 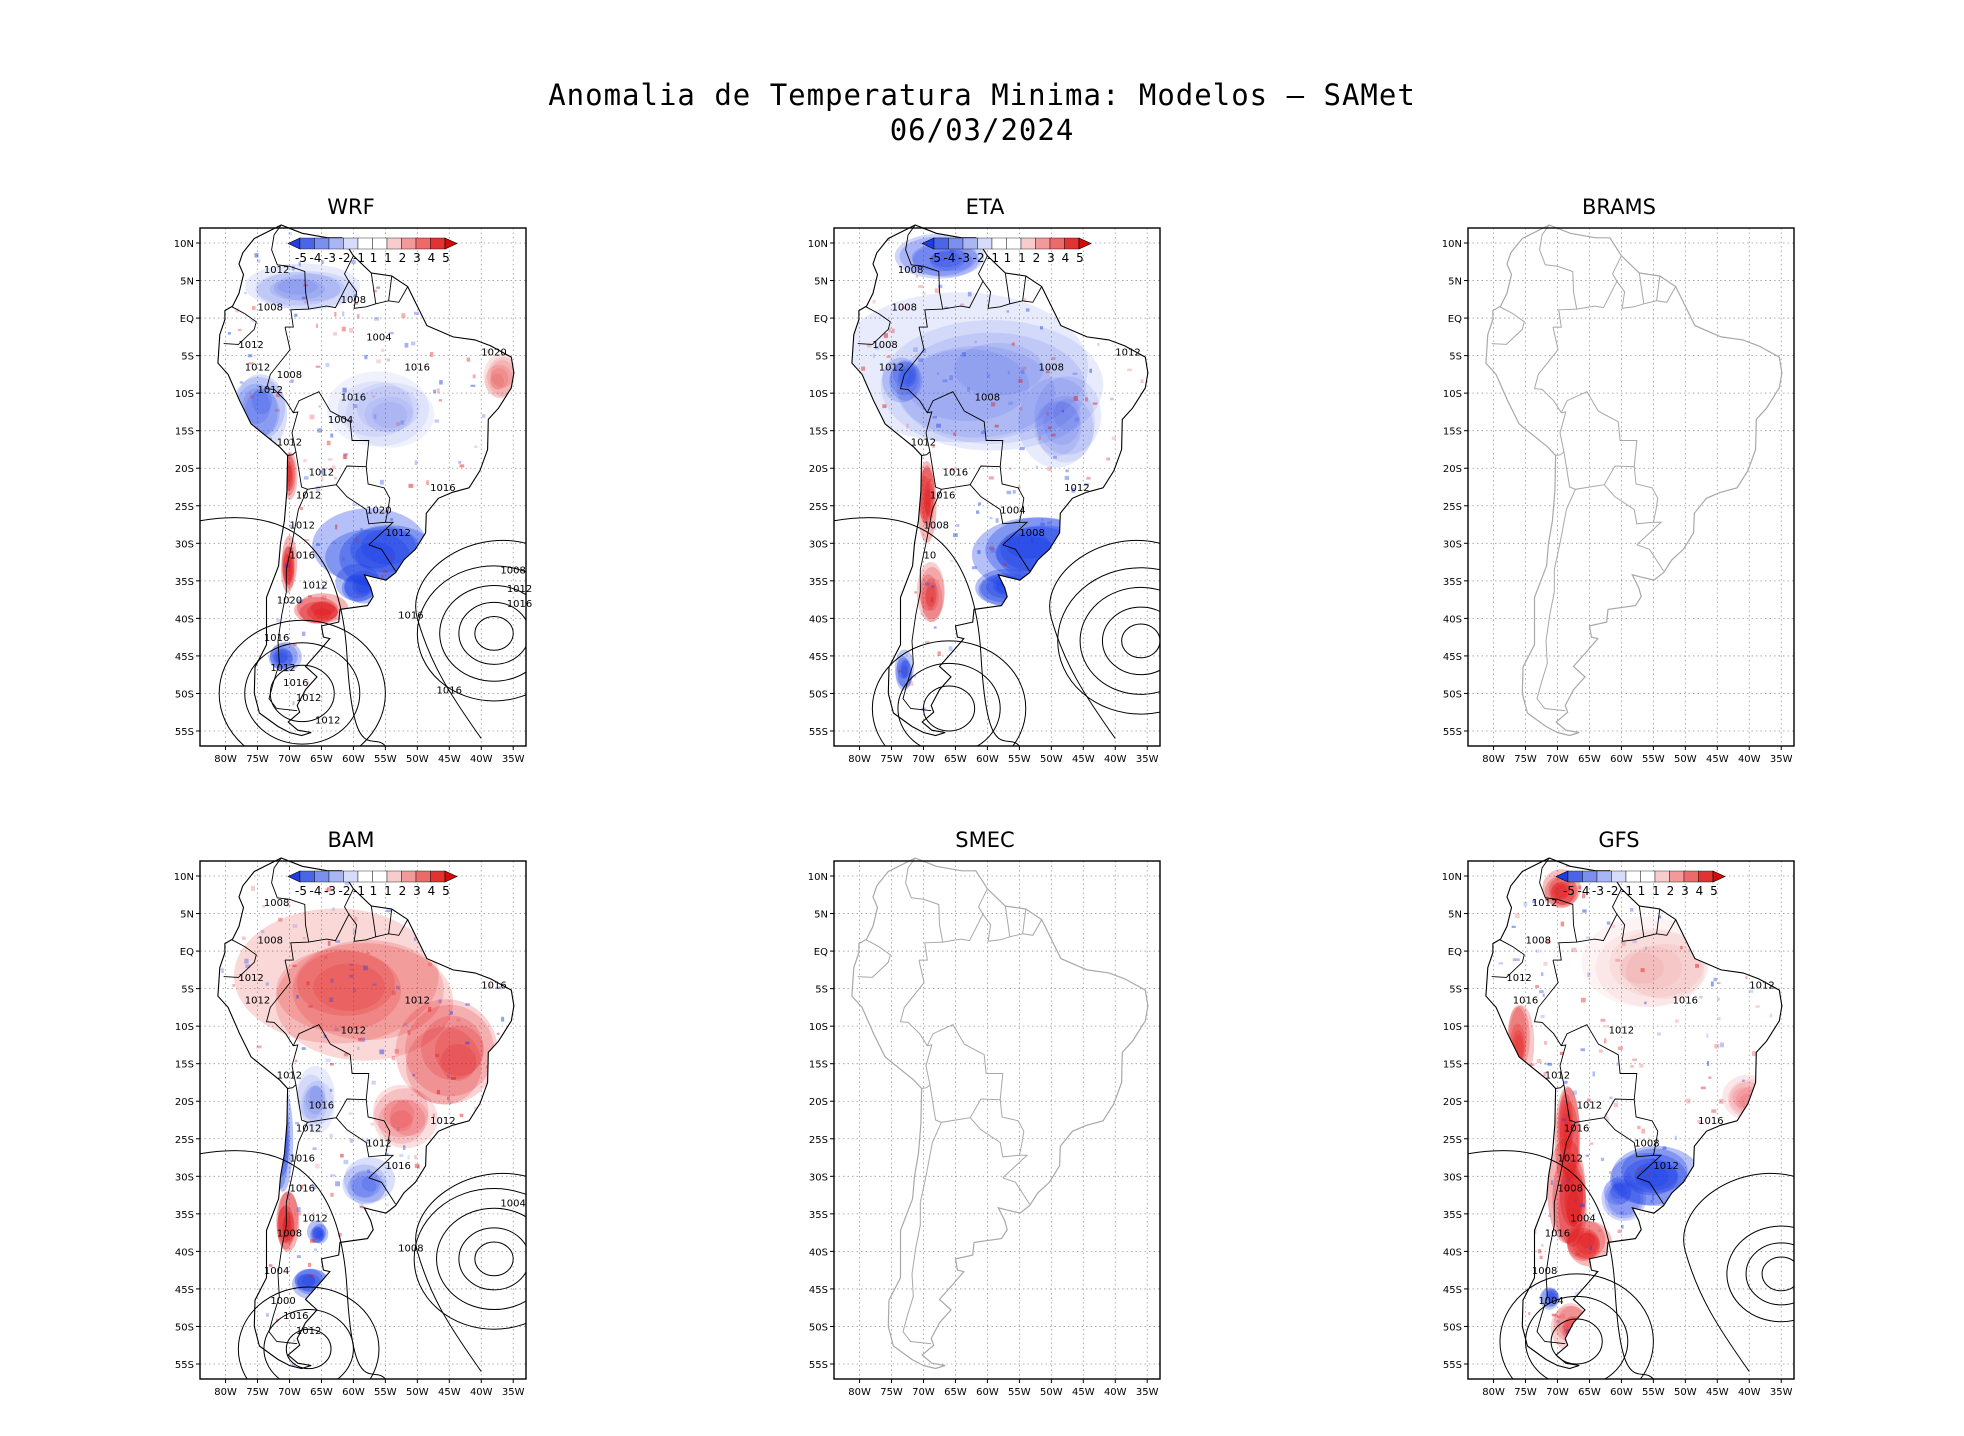 I want to click on lat-tick-label: 30S, so click(x=1452, y=544).